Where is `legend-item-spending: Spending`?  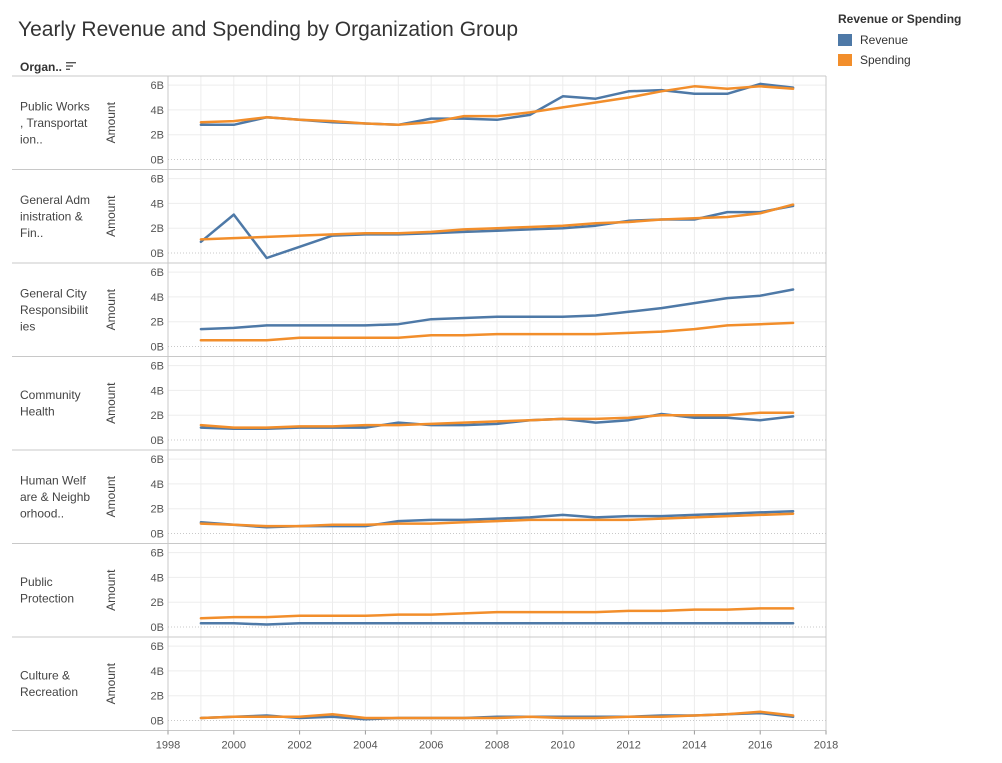 legend-item-spending: Spending is located at coordinates (899, 60).